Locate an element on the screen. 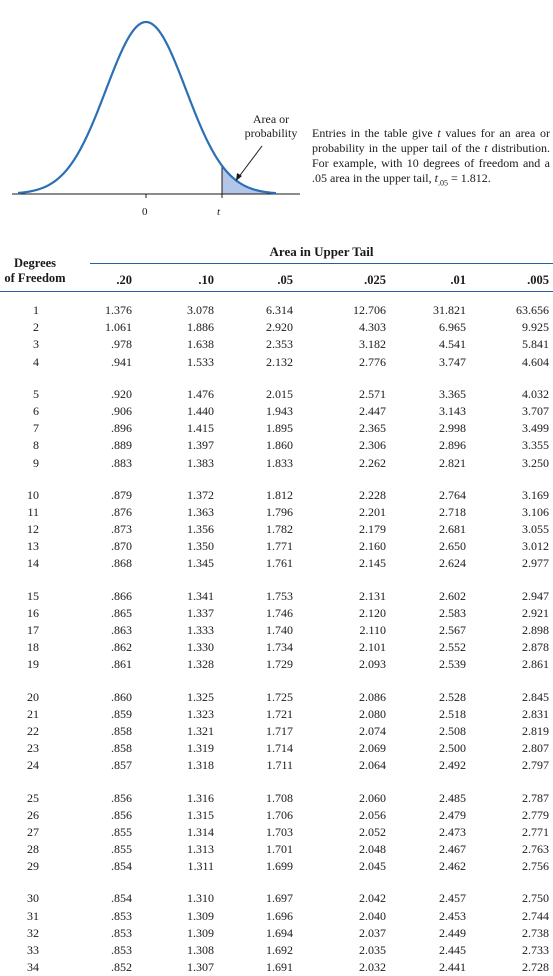  t-value-cell: .866 is located at coordinates (121, 595).